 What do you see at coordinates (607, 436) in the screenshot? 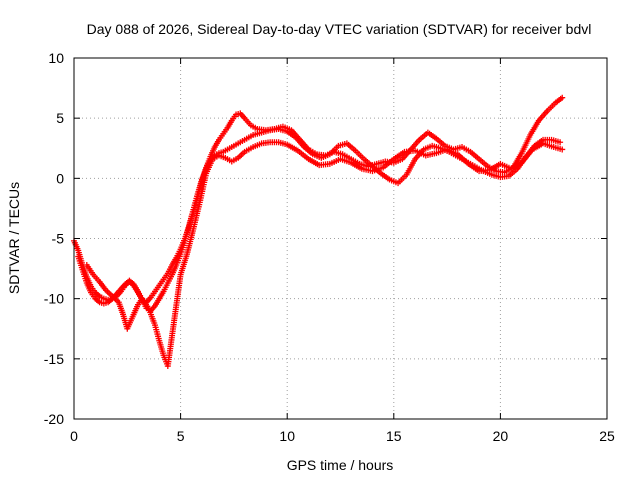
I see `x-tick-label: 25` at bounding box center [607, 436].